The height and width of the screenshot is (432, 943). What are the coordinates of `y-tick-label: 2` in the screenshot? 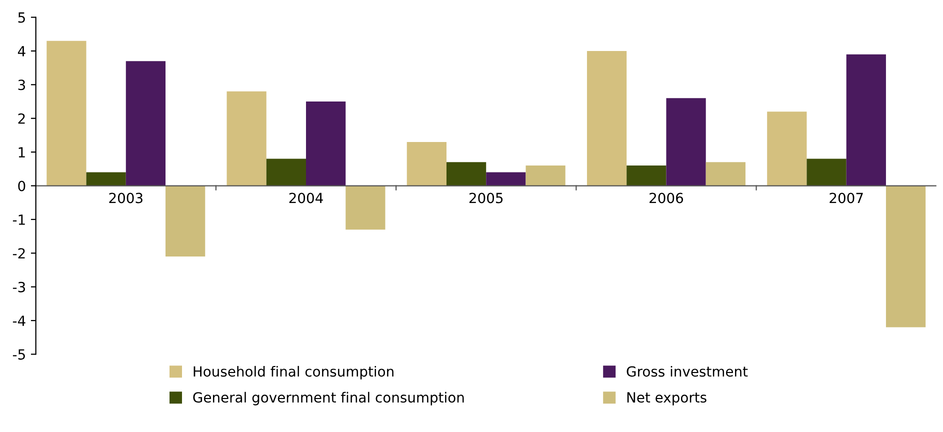 It's located at (21, 118).